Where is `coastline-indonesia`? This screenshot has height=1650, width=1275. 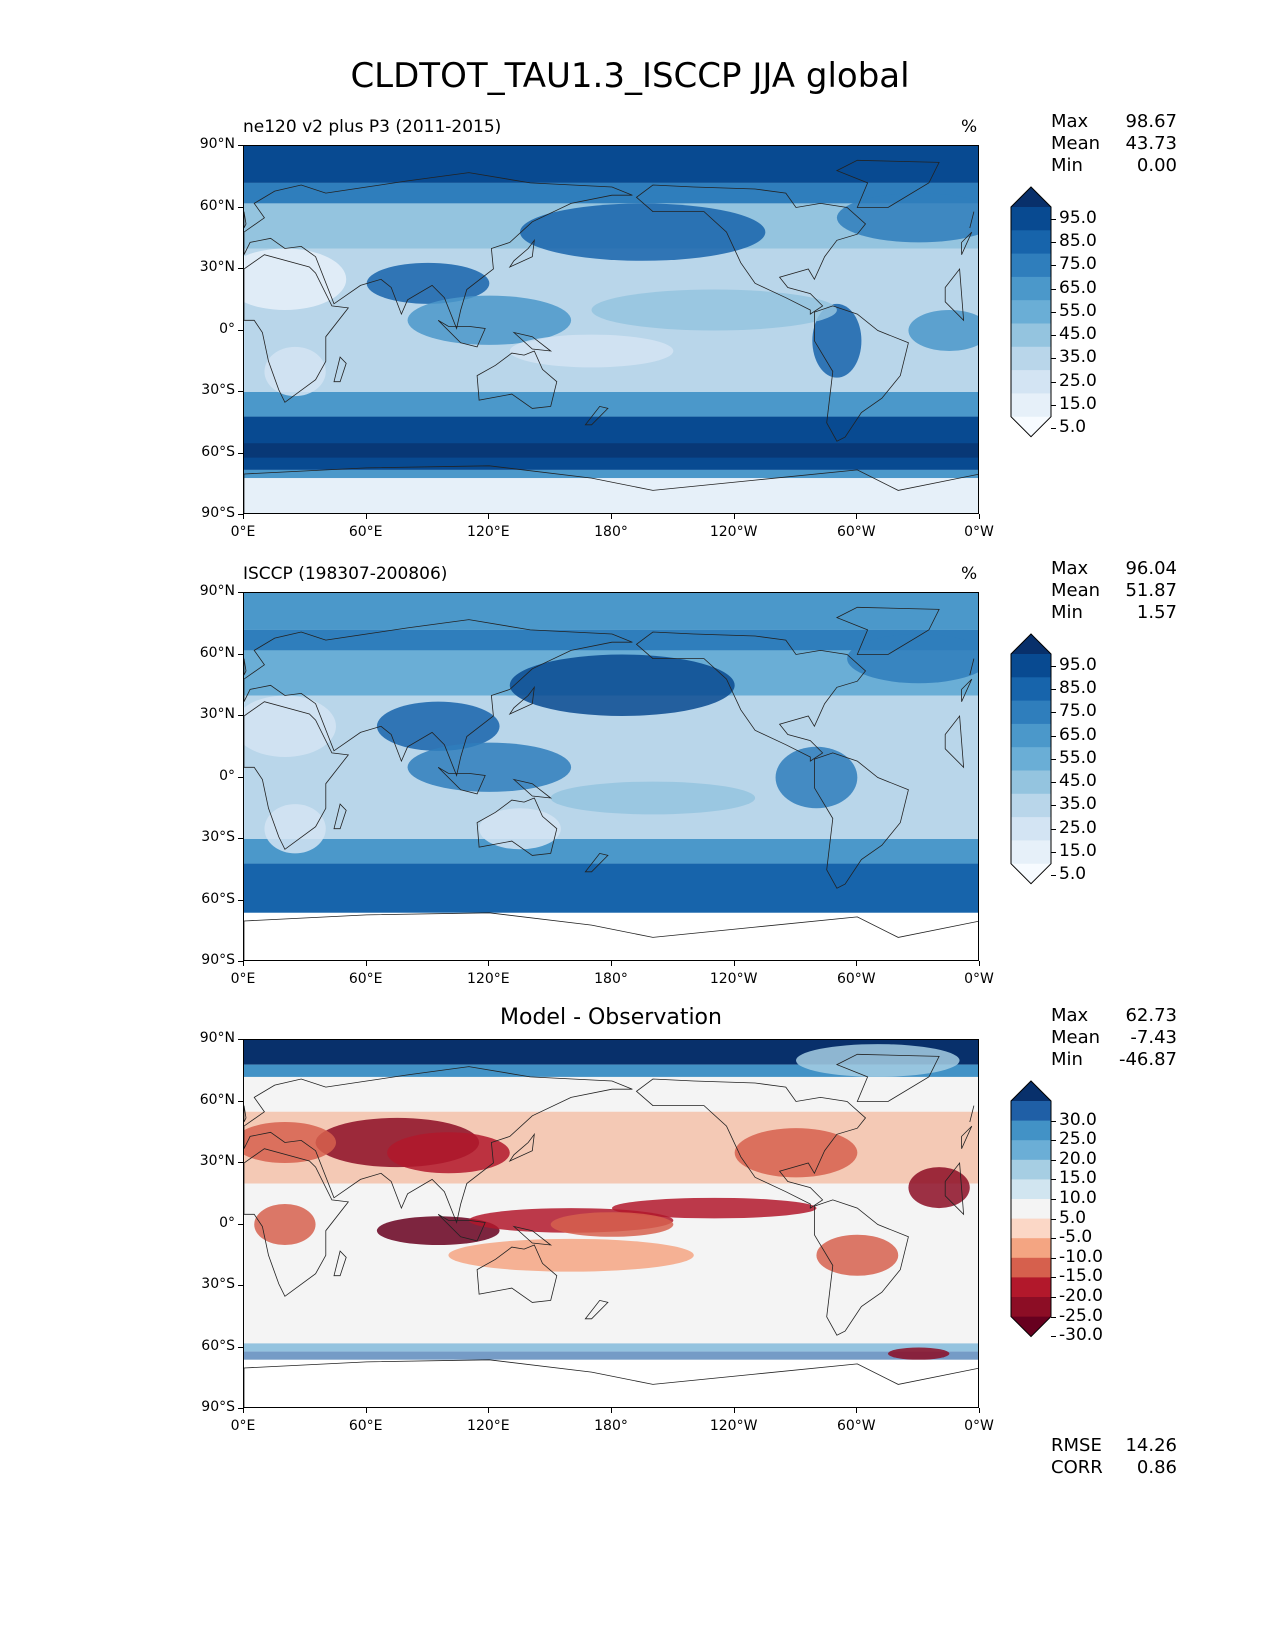 coastline-indonesia is located at coordinates (461, 780).